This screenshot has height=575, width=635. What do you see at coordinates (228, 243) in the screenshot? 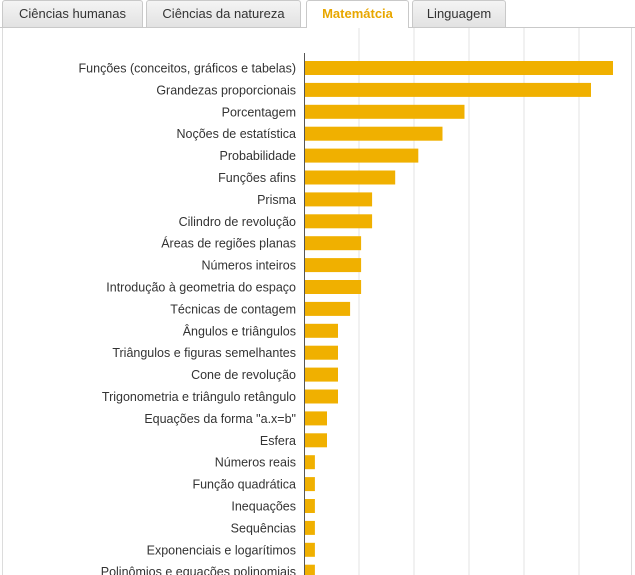
I see `category-label: Áreas de regiões planas` at bounding box center [228, 243].